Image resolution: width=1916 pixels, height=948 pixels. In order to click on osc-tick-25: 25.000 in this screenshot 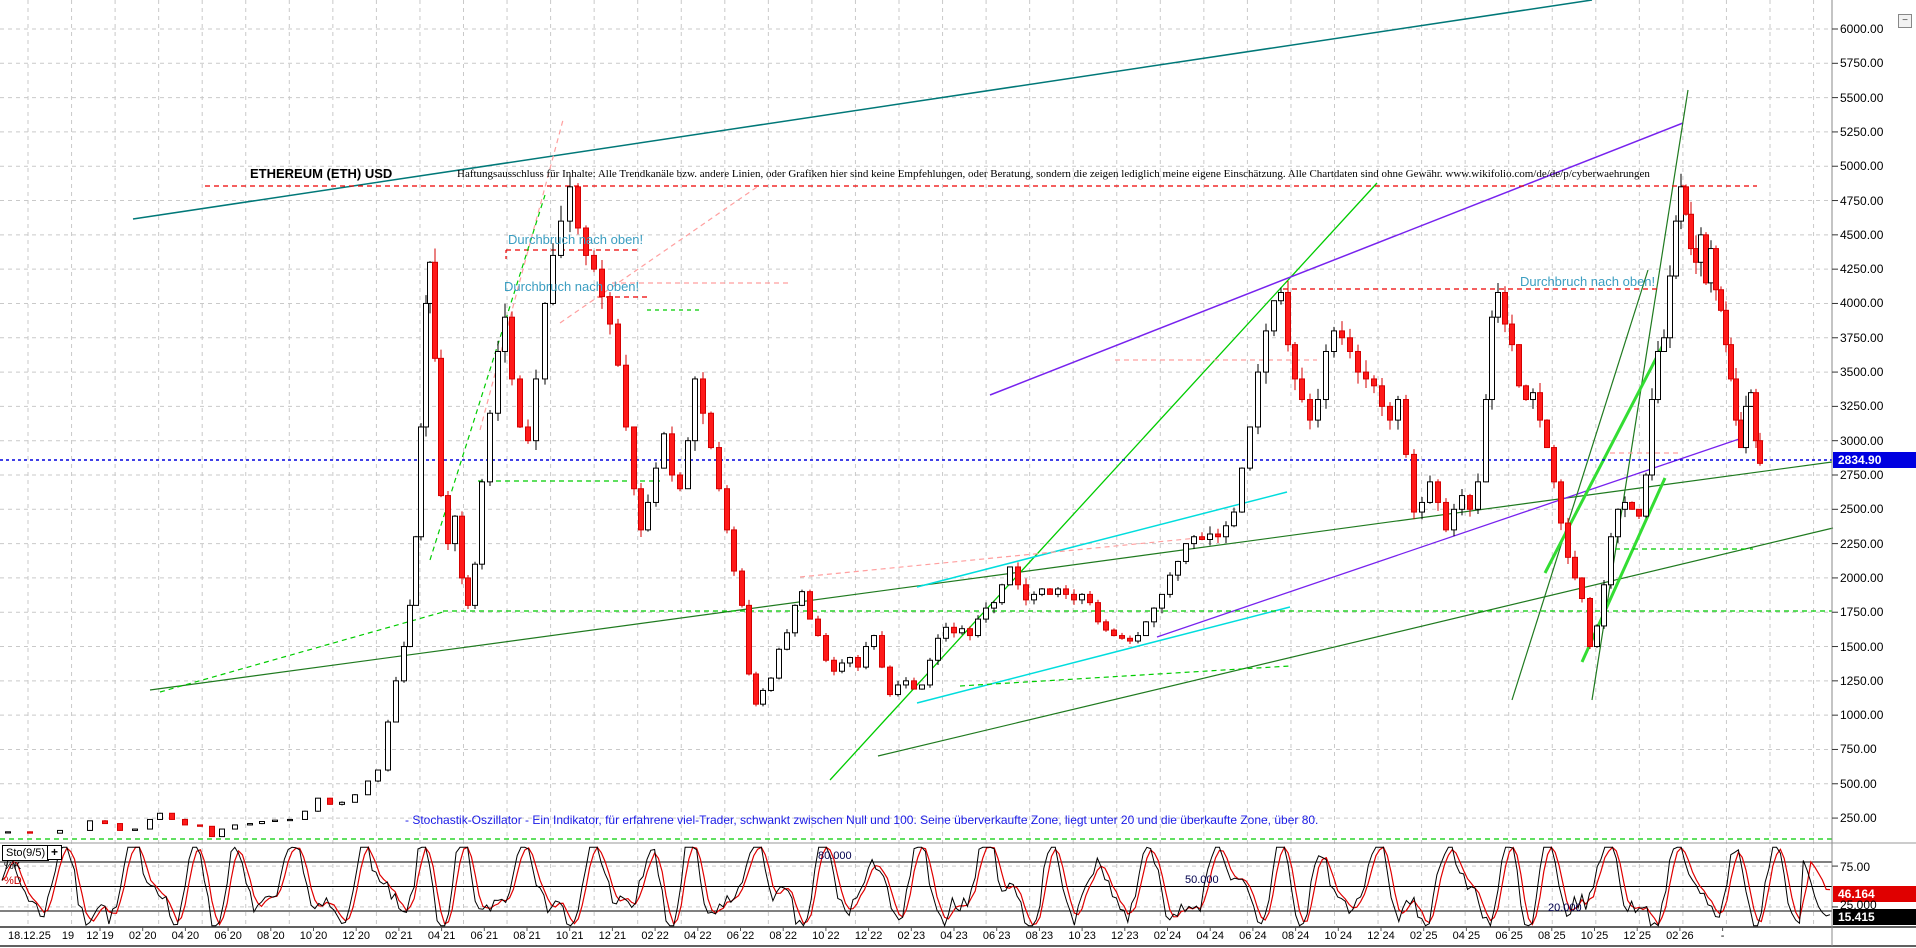, I will do `click(1858, 905)`.